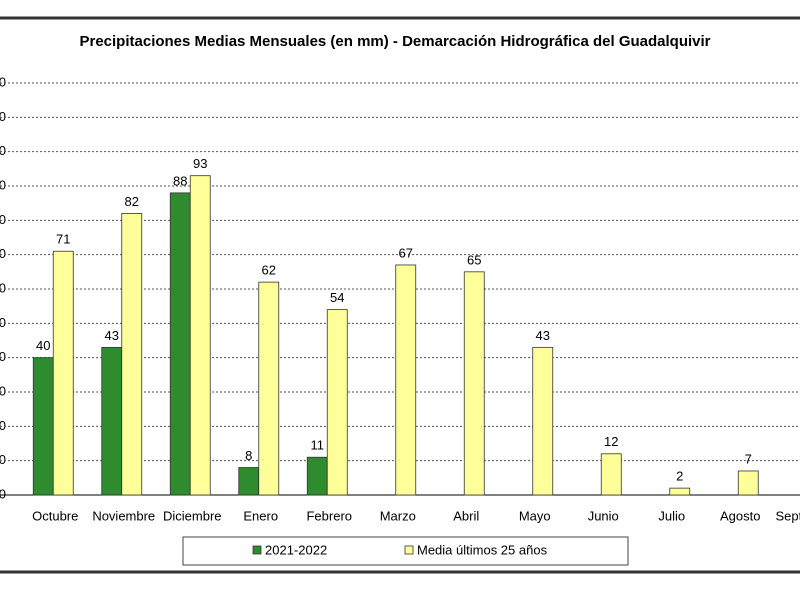 The width and height of the screenshot is (800, 600). Describe the element at coordinates (3, 356) in the screenshot. I see `y-tick-label: 40` at that location.